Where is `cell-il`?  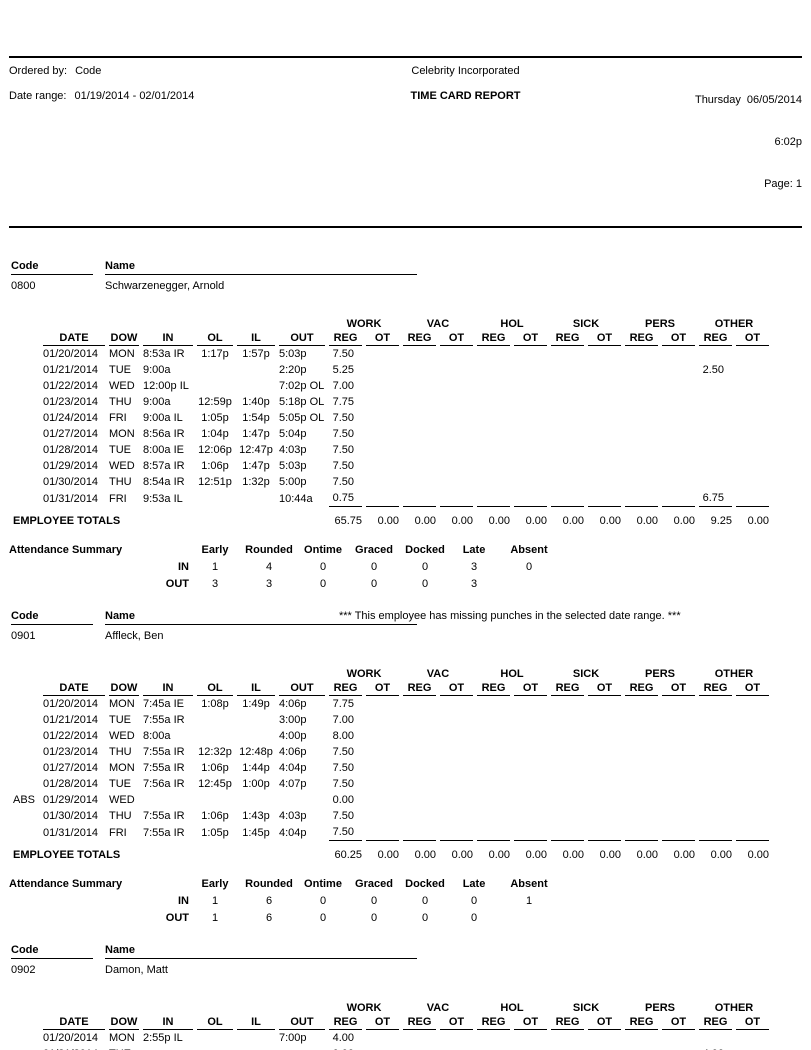
cell-il is located at coordinates (256, 370).